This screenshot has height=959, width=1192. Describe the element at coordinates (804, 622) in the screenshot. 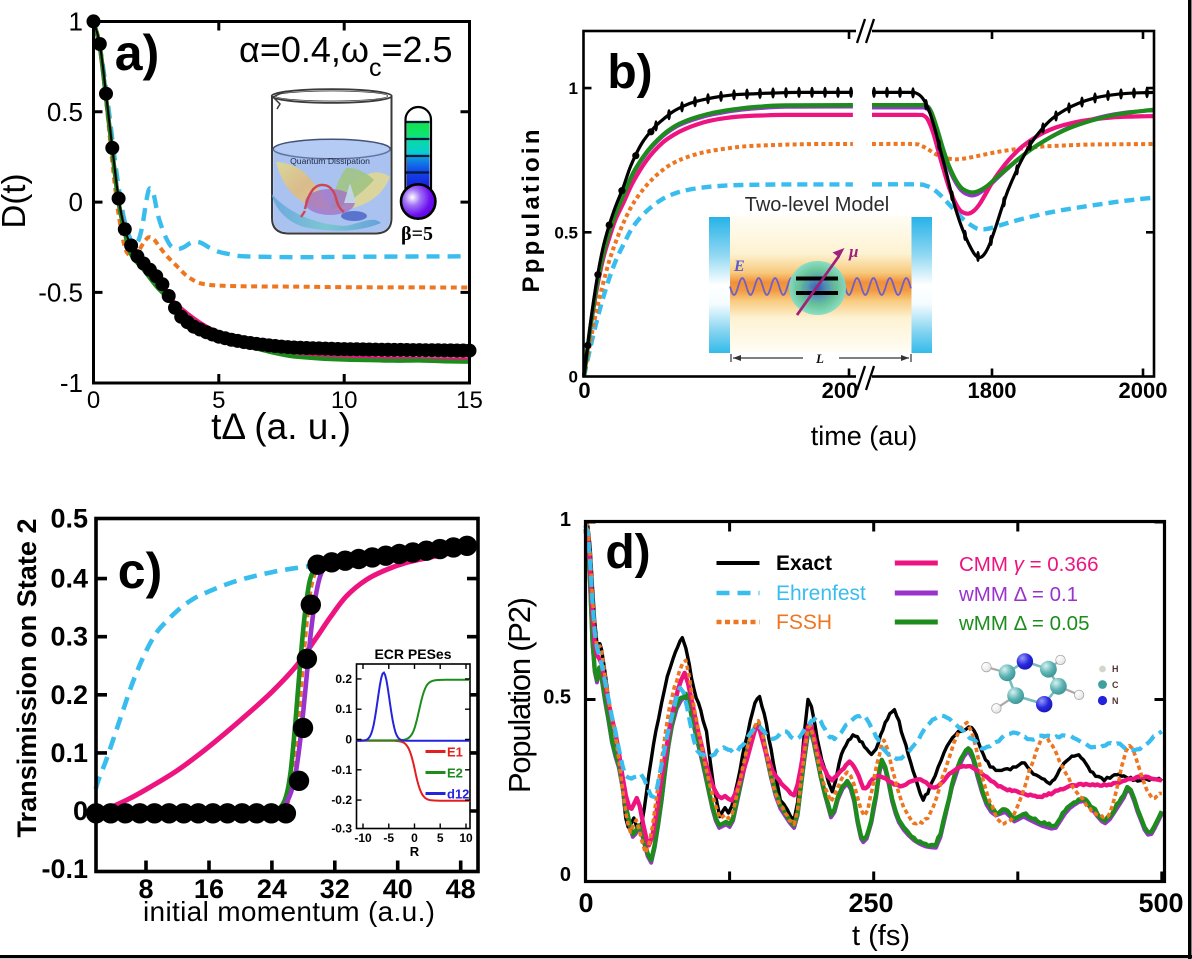

I see `svg-text: FSSH` at that location.